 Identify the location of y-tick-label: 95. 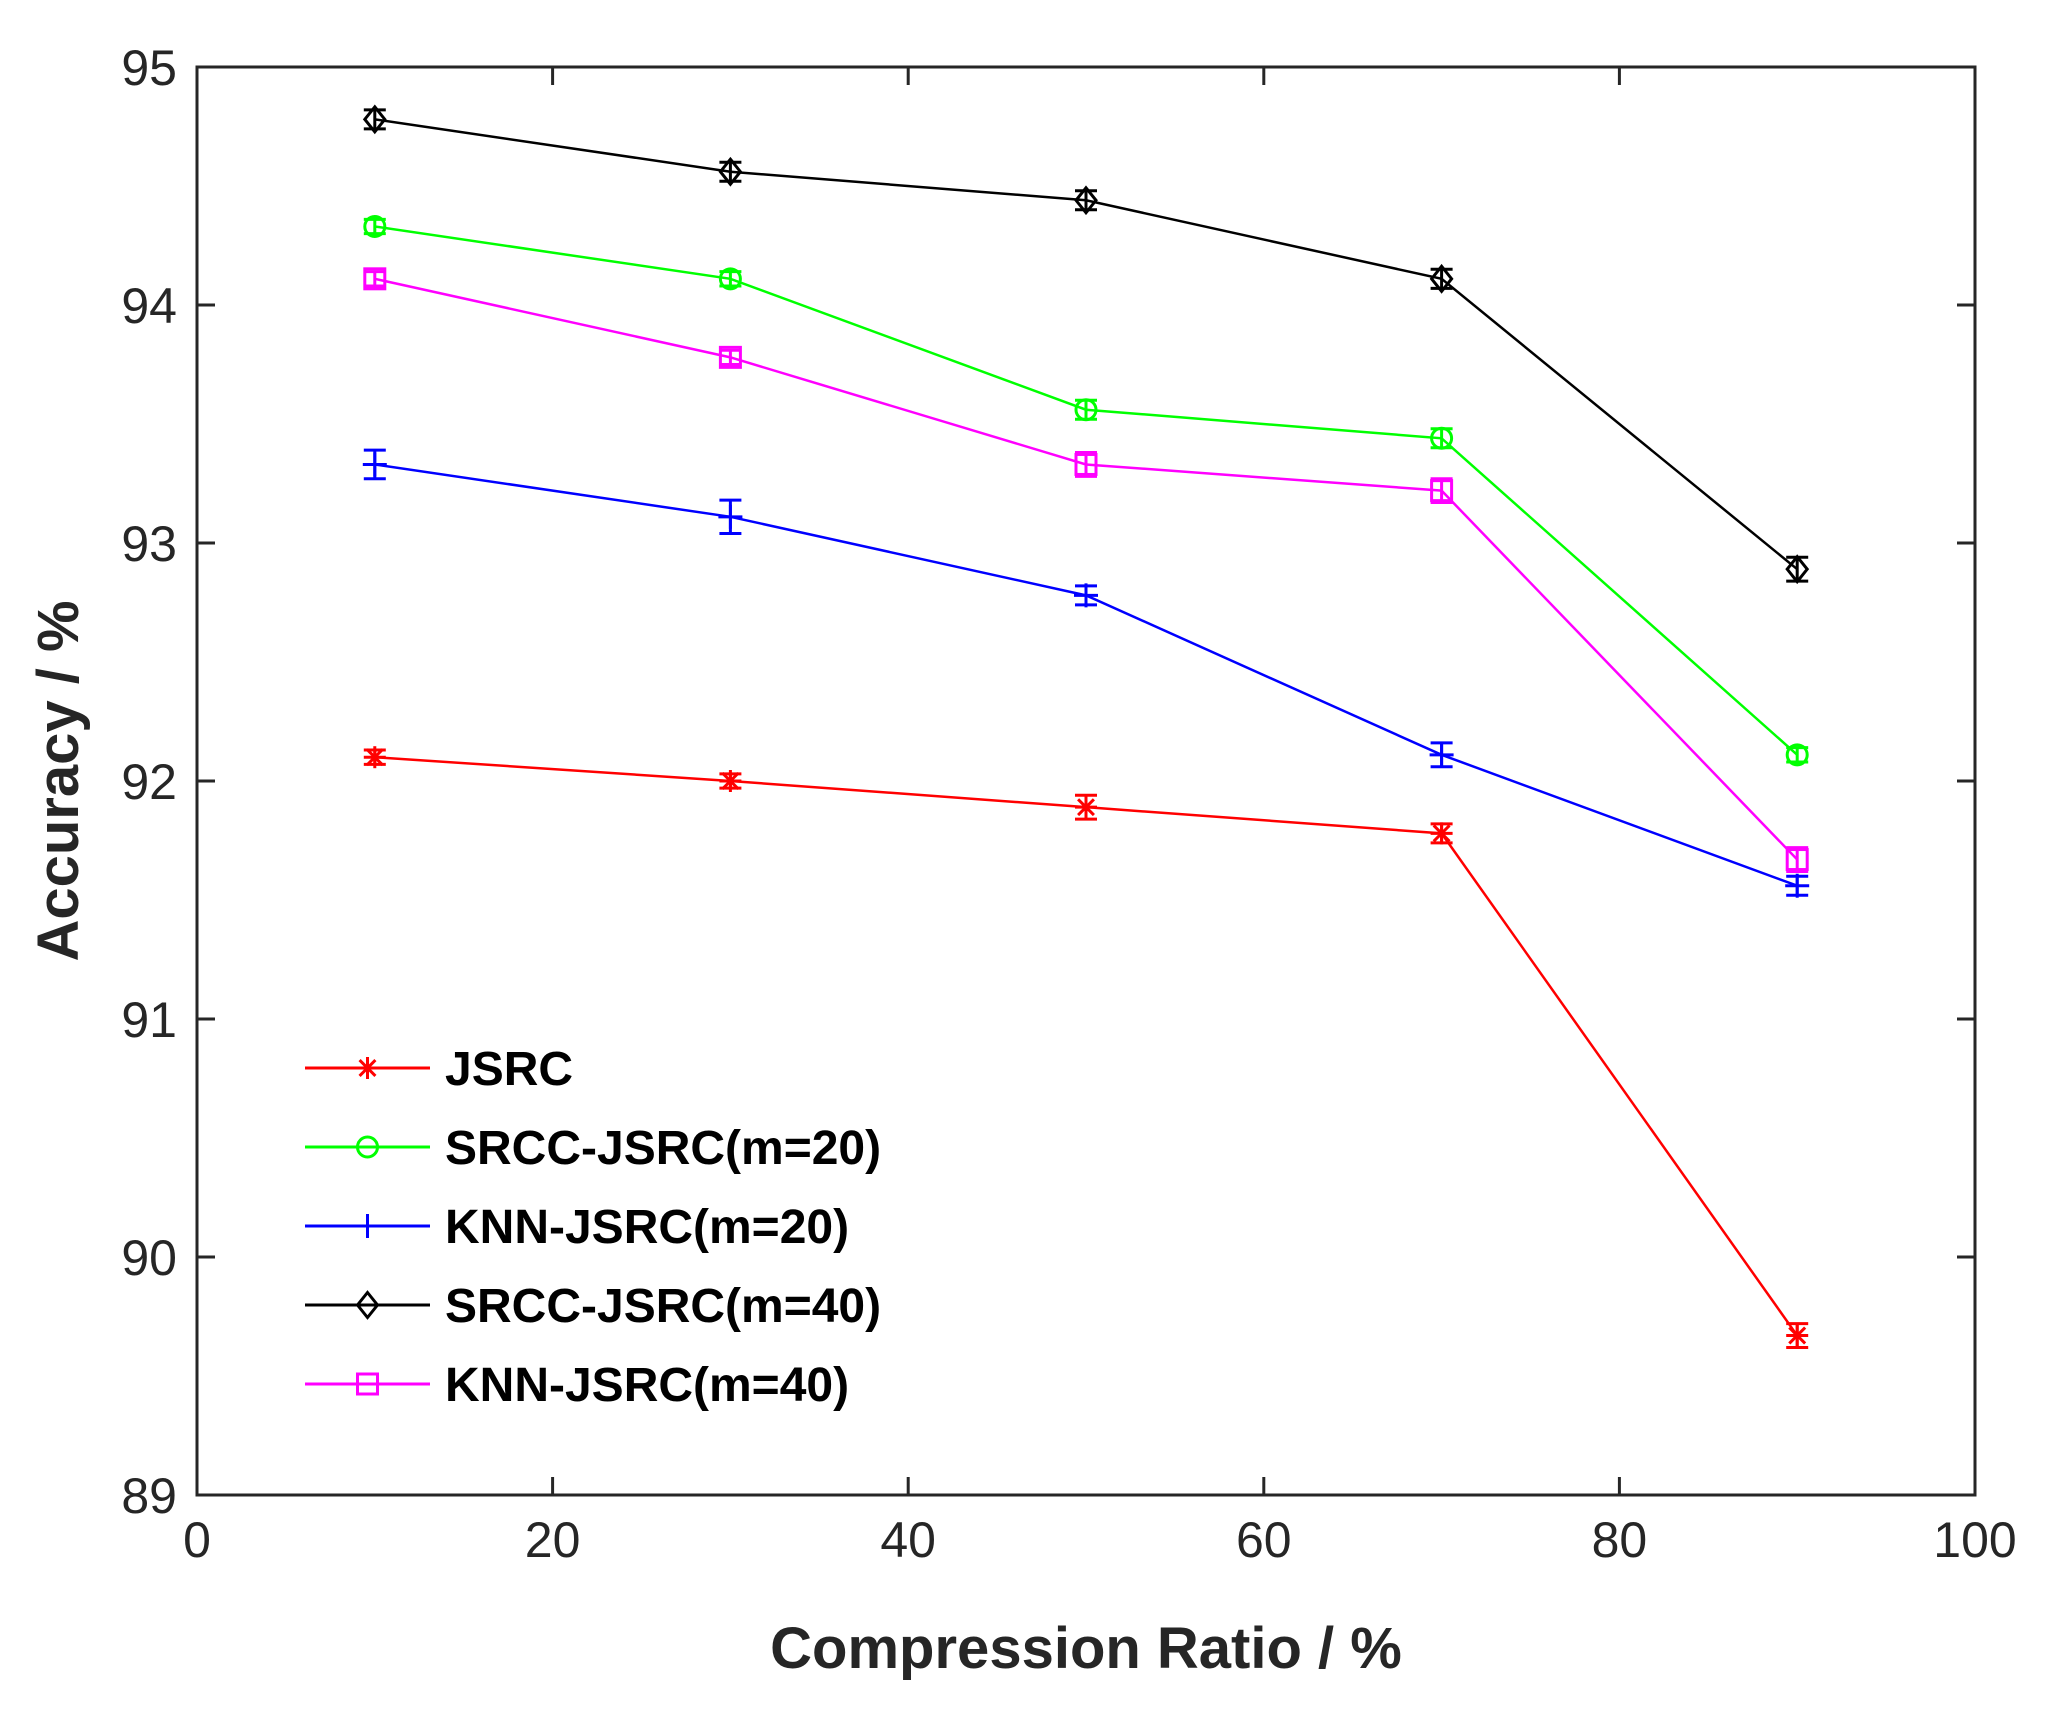
(149, 68).